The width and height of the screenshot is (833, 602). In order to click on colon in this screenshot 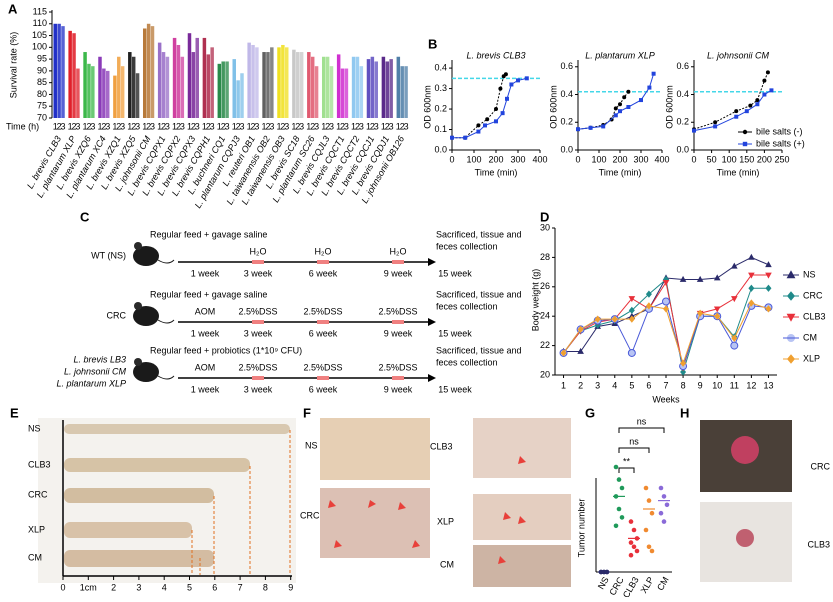, I will do `click(177, 429)`.